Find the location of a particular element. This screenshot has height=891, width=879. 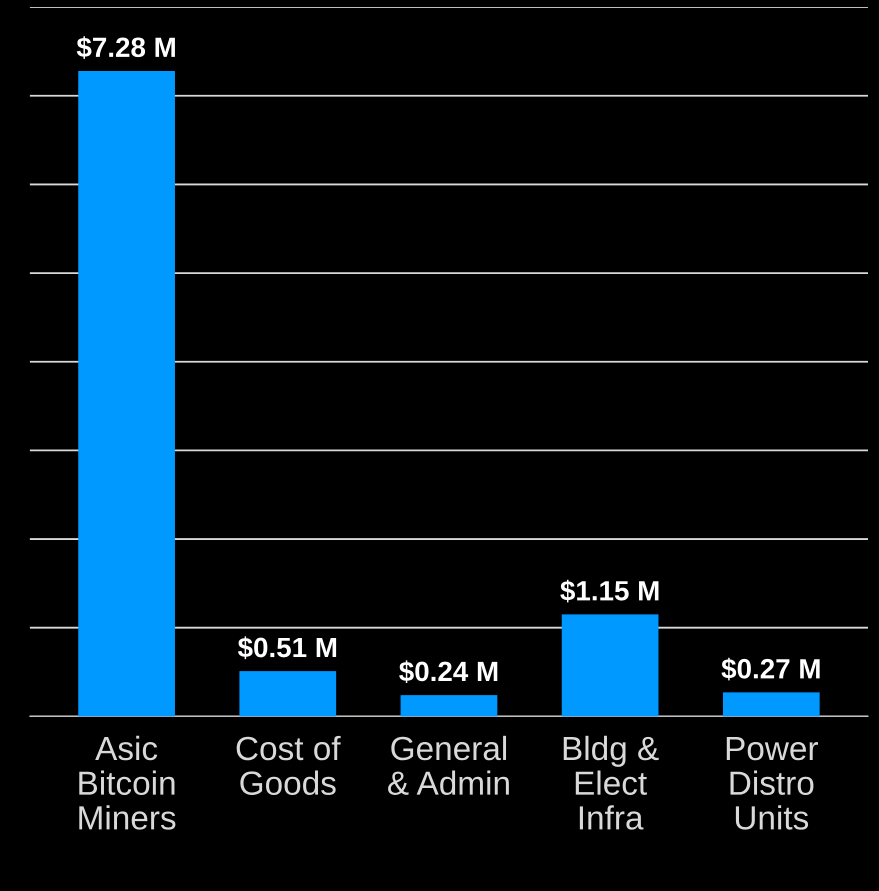

data-label: $0.51 M is located at coordinates (287, 648).